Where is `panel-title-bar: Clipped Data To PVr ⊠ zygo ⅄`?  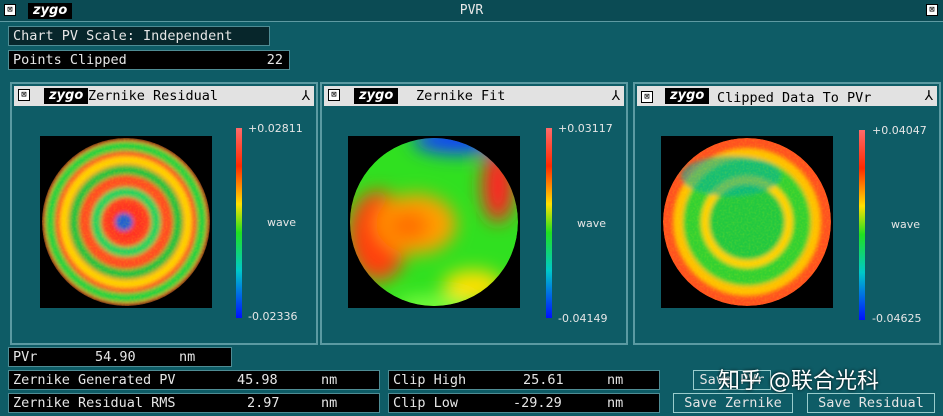 panel-title-bar: Clipped Data To PVr ⊠ zygo ⅄ is located at coordinates (787, 96).